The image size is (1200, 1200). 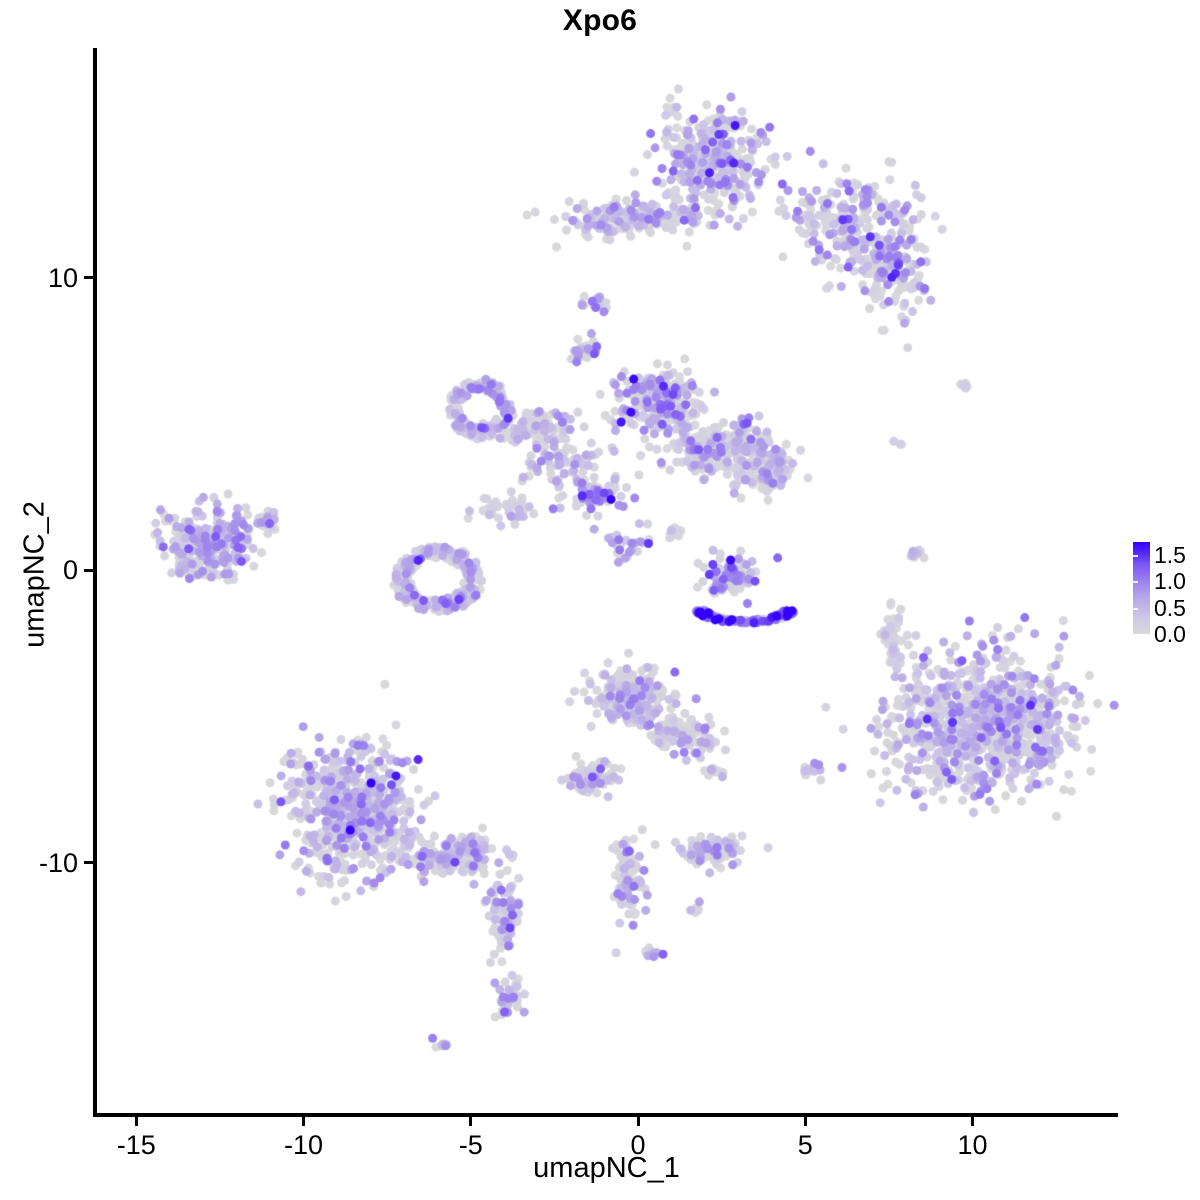 What do you see at coordinates (805, 1145) in the screenshot?
I see `x-tick-label: 5` at bounding box center [805, 1145].